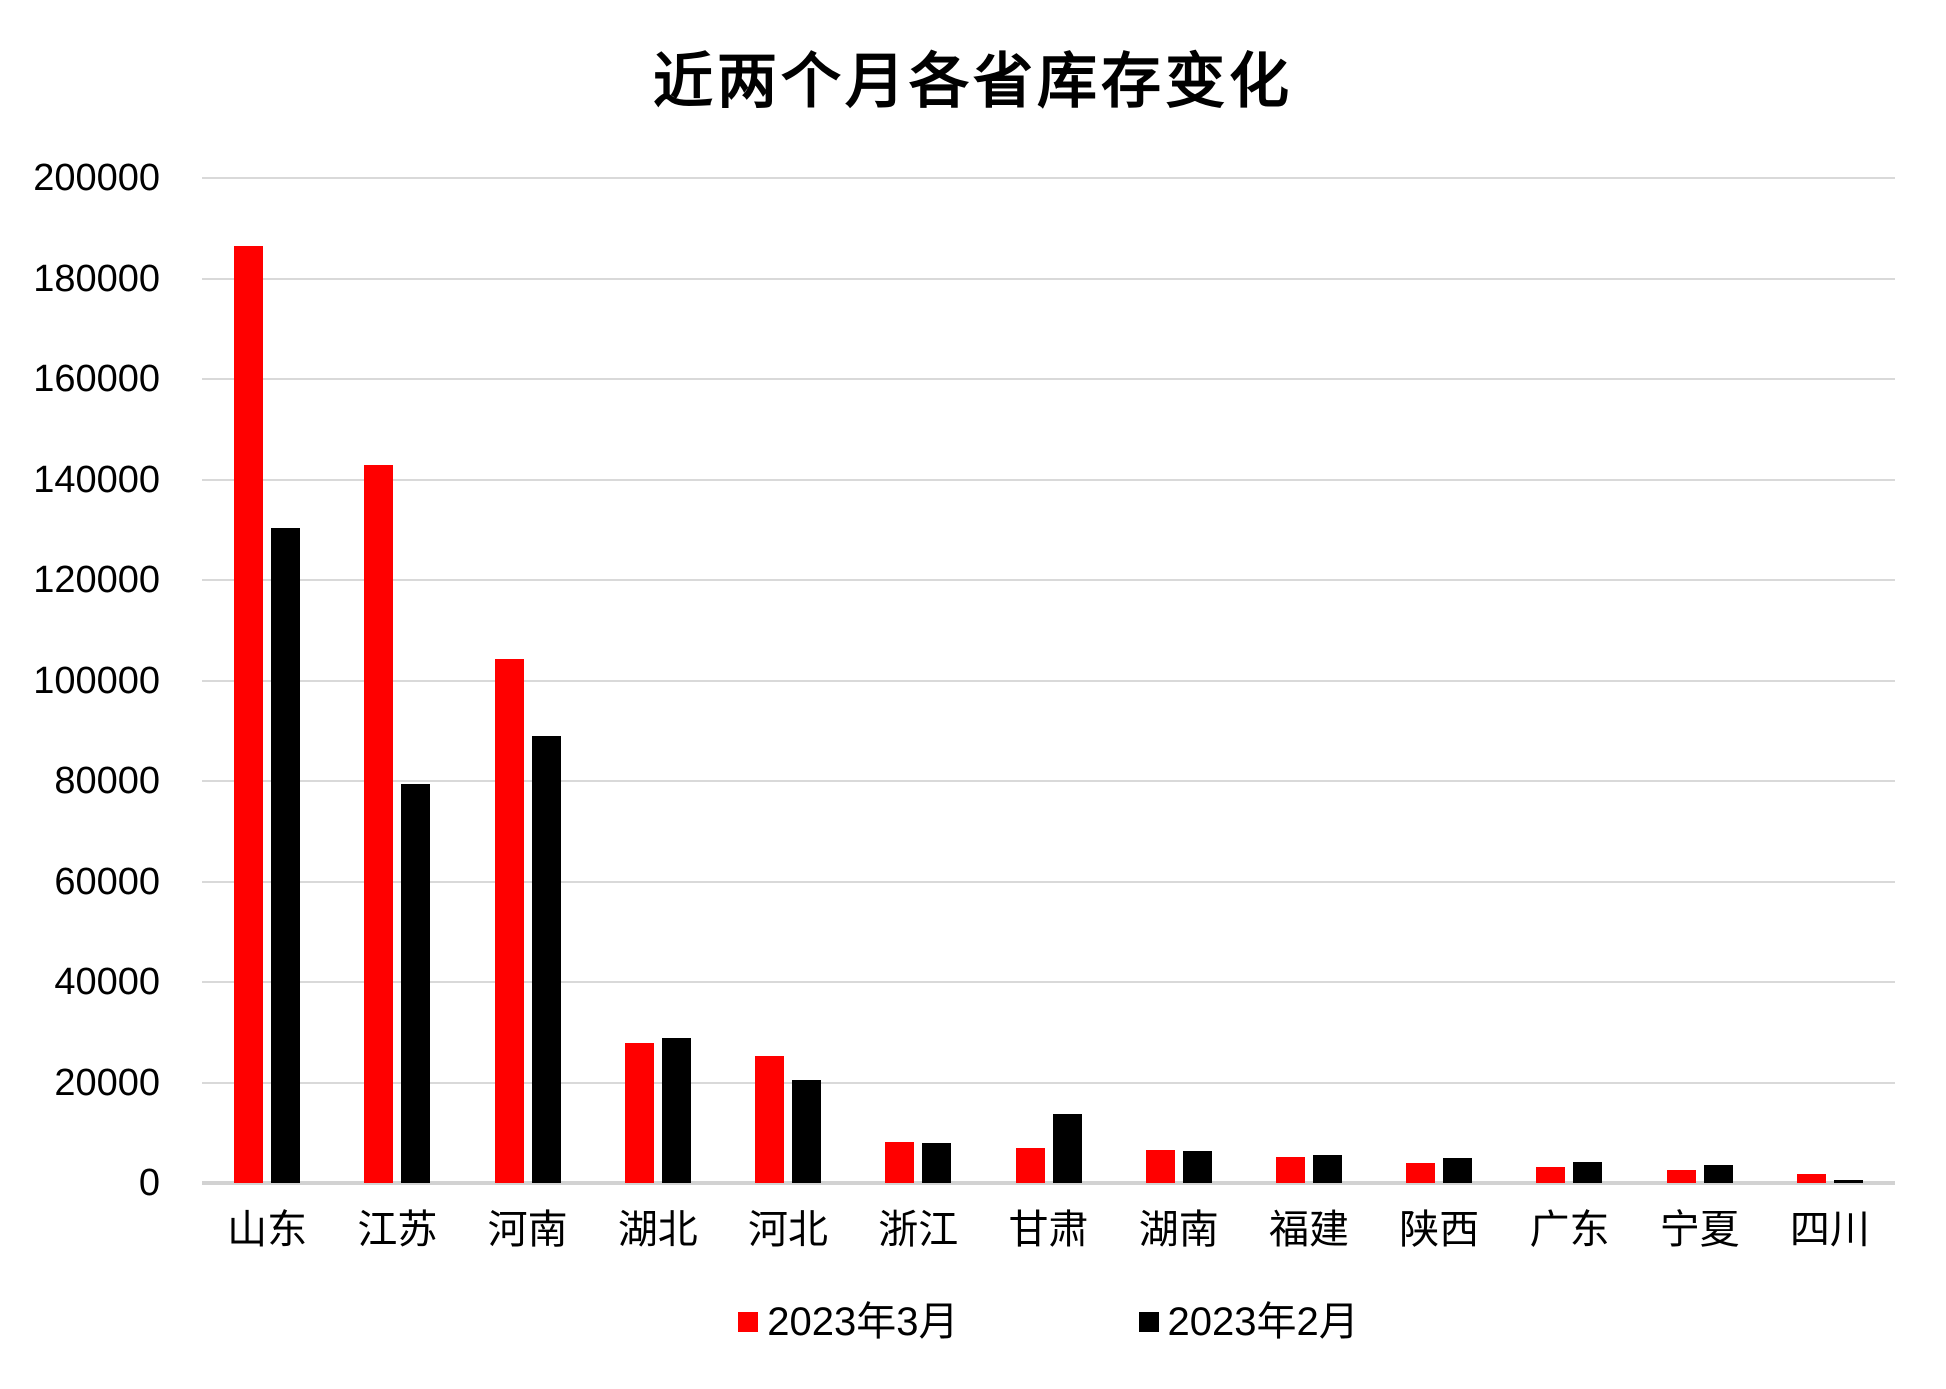 The height and width of the screenshot is (1389, 1946). Describe the element at coordinates (863, 1322) in the screenshot. I see `legend-label: 2023年3月` at that location.